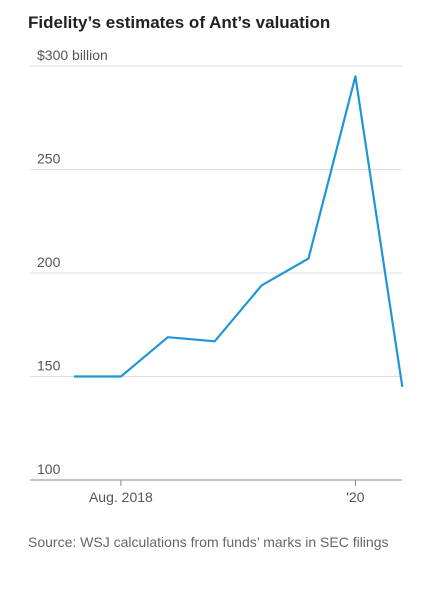 This screenshot has height=597, width=424. I want to click on y-tick-label: 200, so click(49, 262).